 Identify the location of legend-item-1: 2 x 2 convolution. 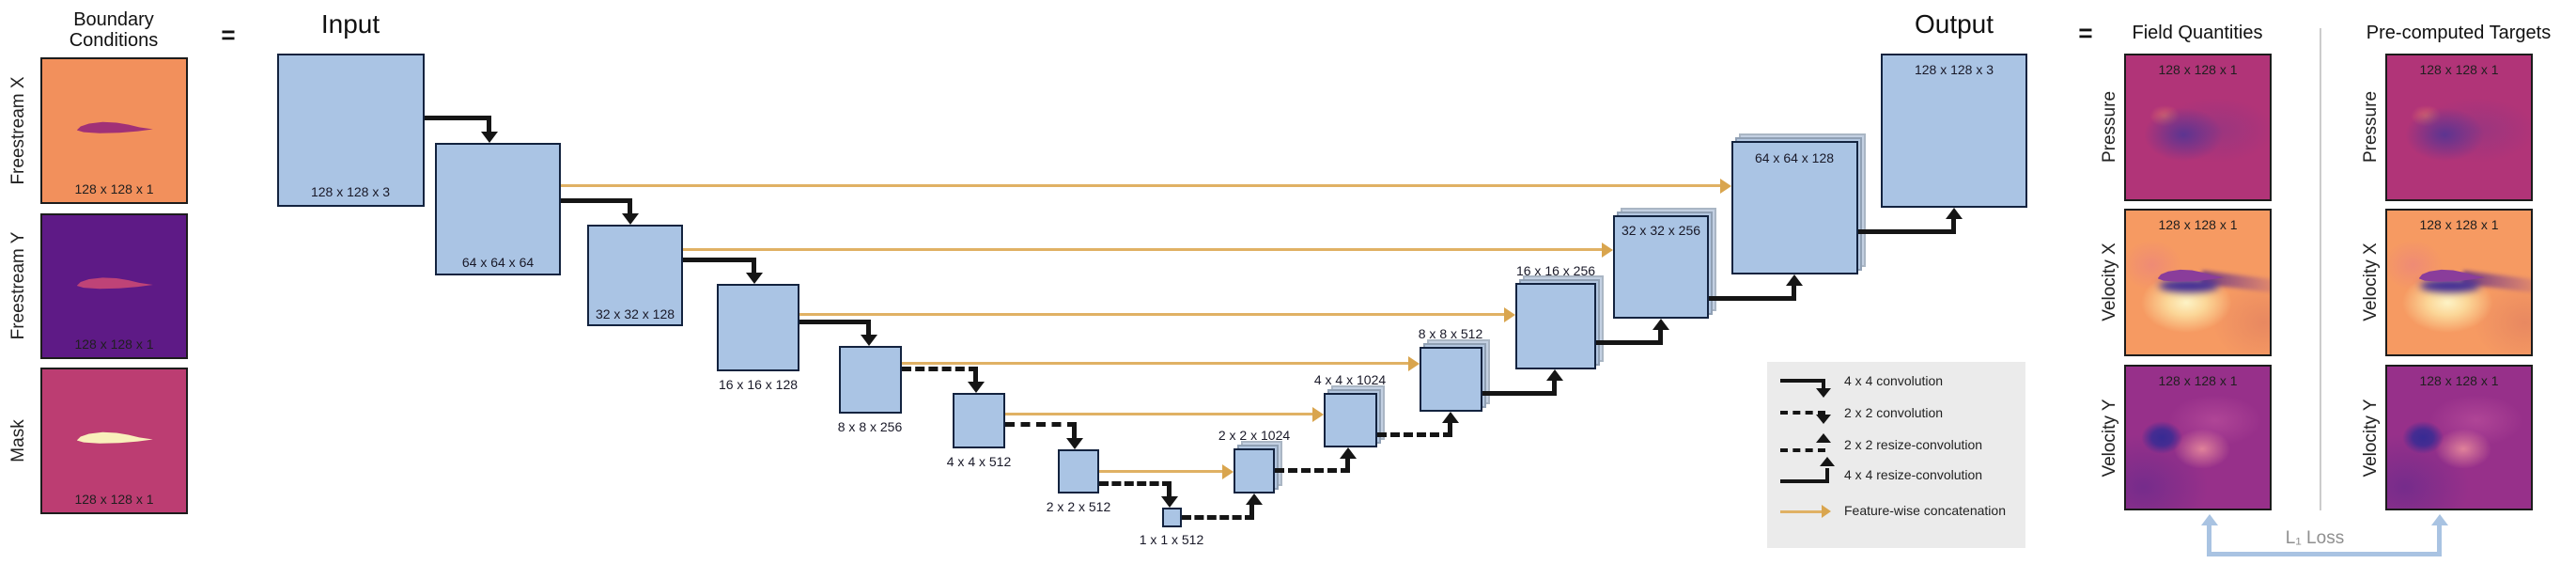
(1894, 412).